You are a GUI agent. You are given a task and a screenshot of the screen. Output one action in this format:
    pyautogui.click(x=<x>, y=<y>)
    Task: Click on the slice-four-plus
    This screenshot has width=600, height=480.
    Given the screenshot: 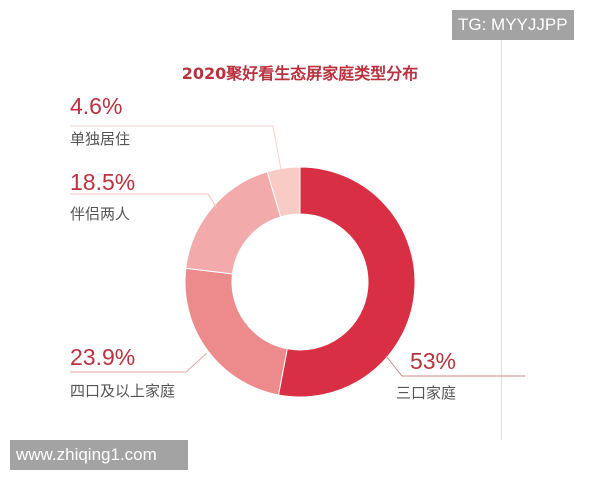 What is the action you would take?
    pyautogui.click(x=236, y=331)
    